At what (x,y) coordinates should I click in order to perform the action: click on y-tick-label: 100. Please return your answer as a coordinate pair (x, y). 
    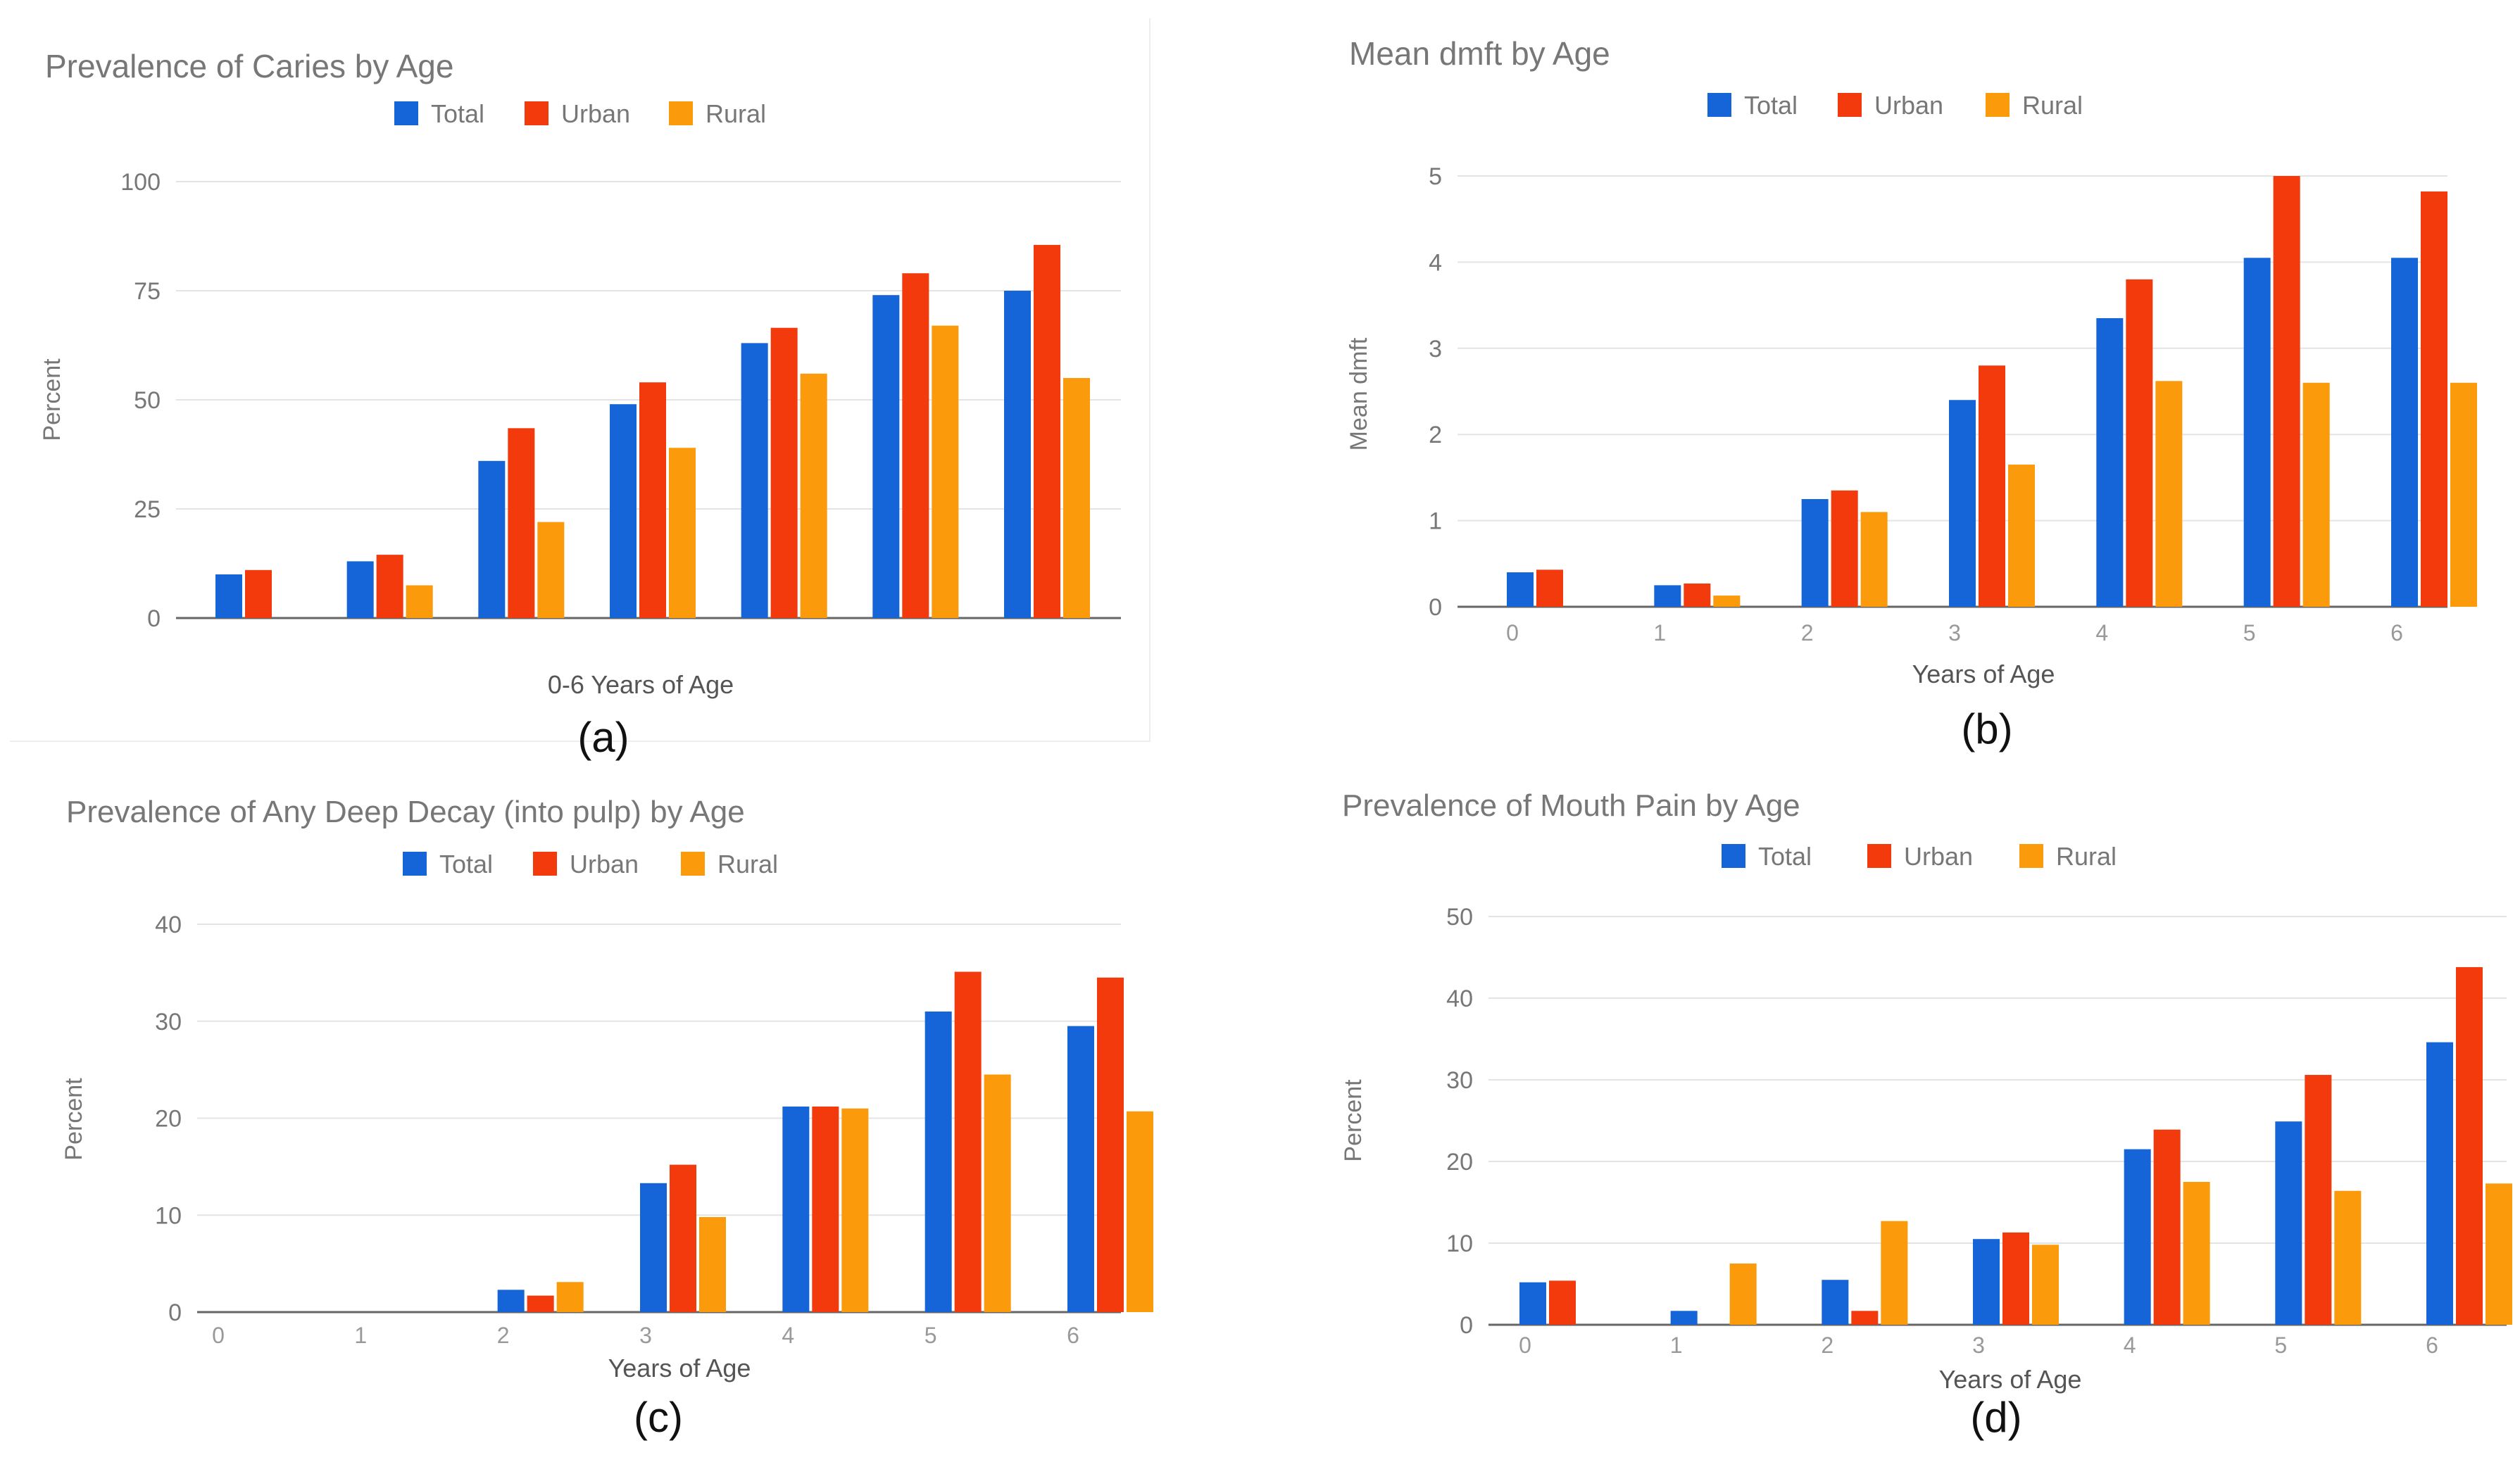
    Looking at the image, I should click on (141, 182).